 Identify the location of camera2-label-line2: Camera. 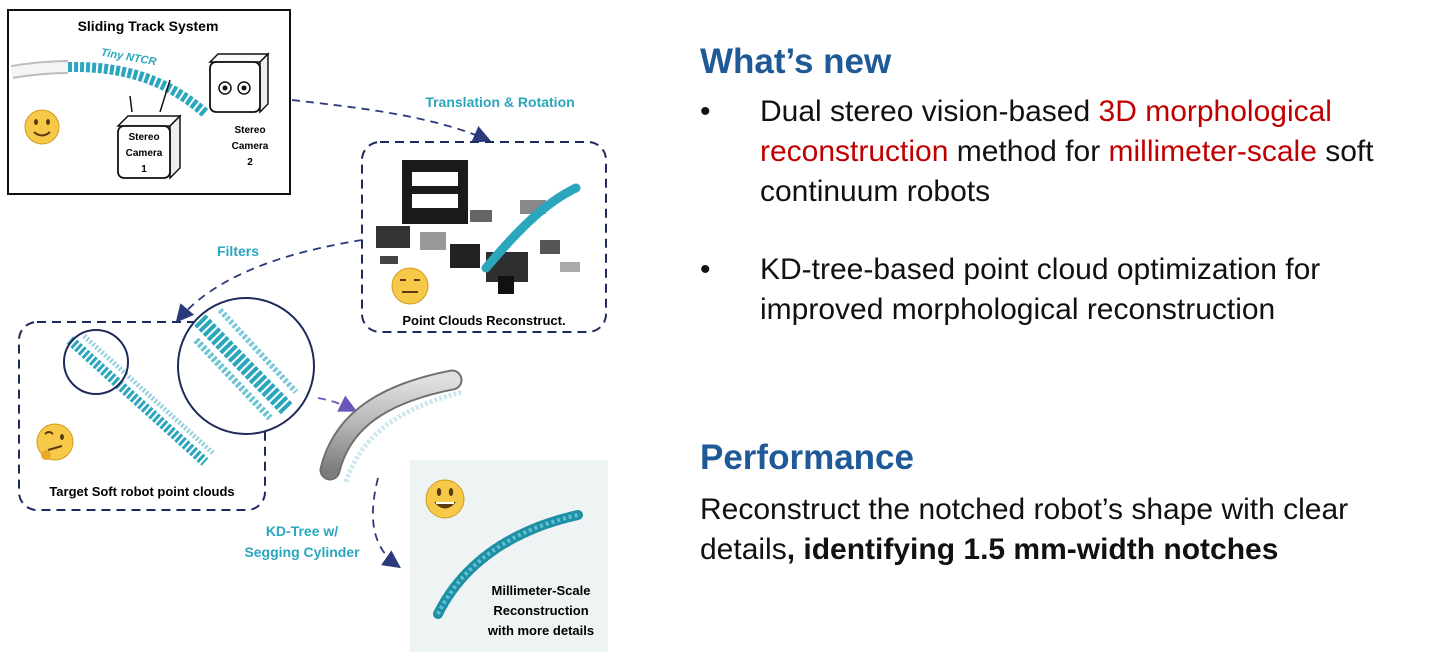
(250, 146).